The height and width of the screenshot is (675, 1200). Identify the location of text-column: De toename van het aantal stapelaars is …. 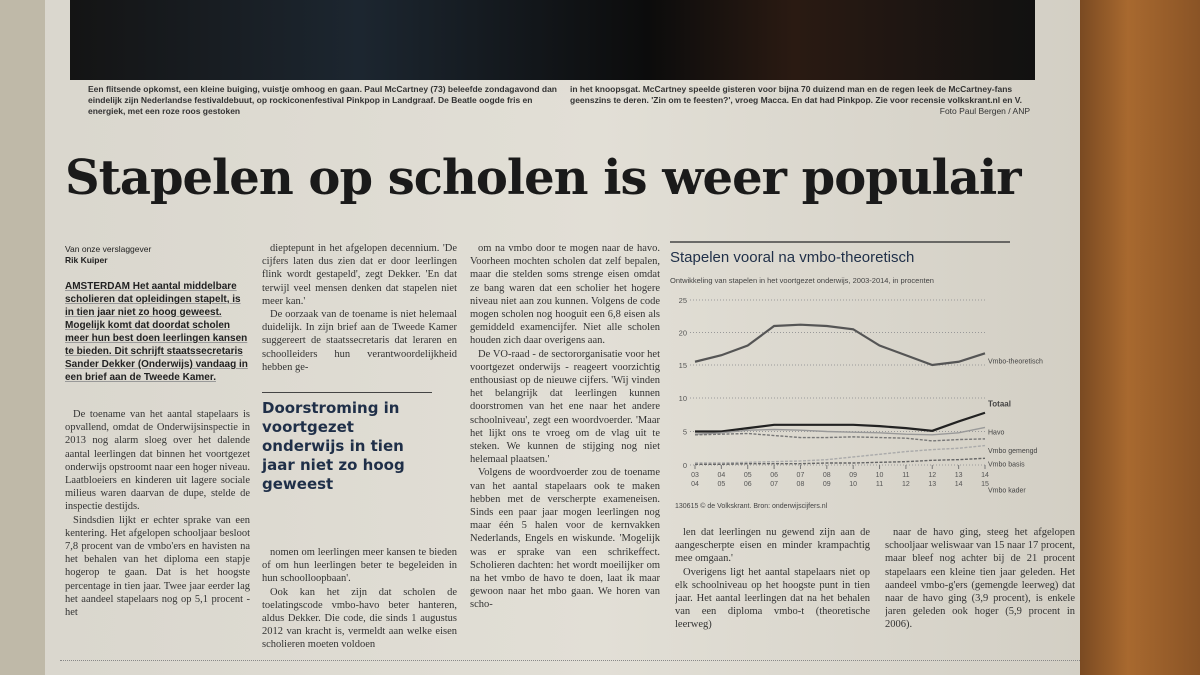
(157, 530).